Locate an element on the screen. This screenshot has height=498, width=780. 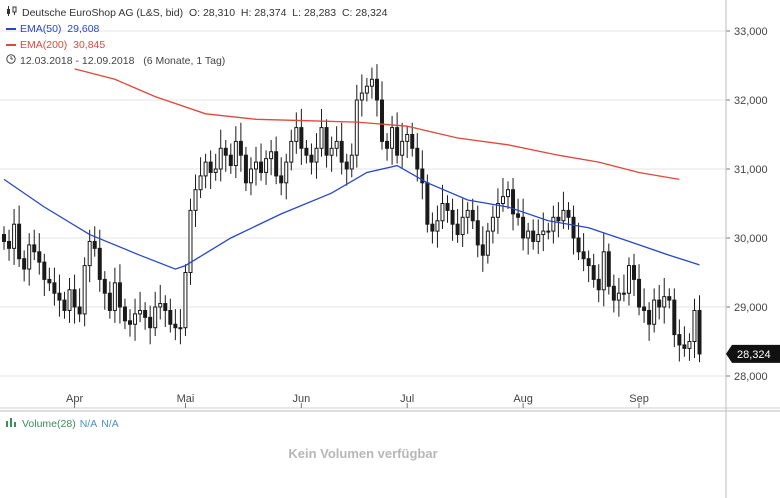
candlestick-icon is located at coordinates (12, 13).